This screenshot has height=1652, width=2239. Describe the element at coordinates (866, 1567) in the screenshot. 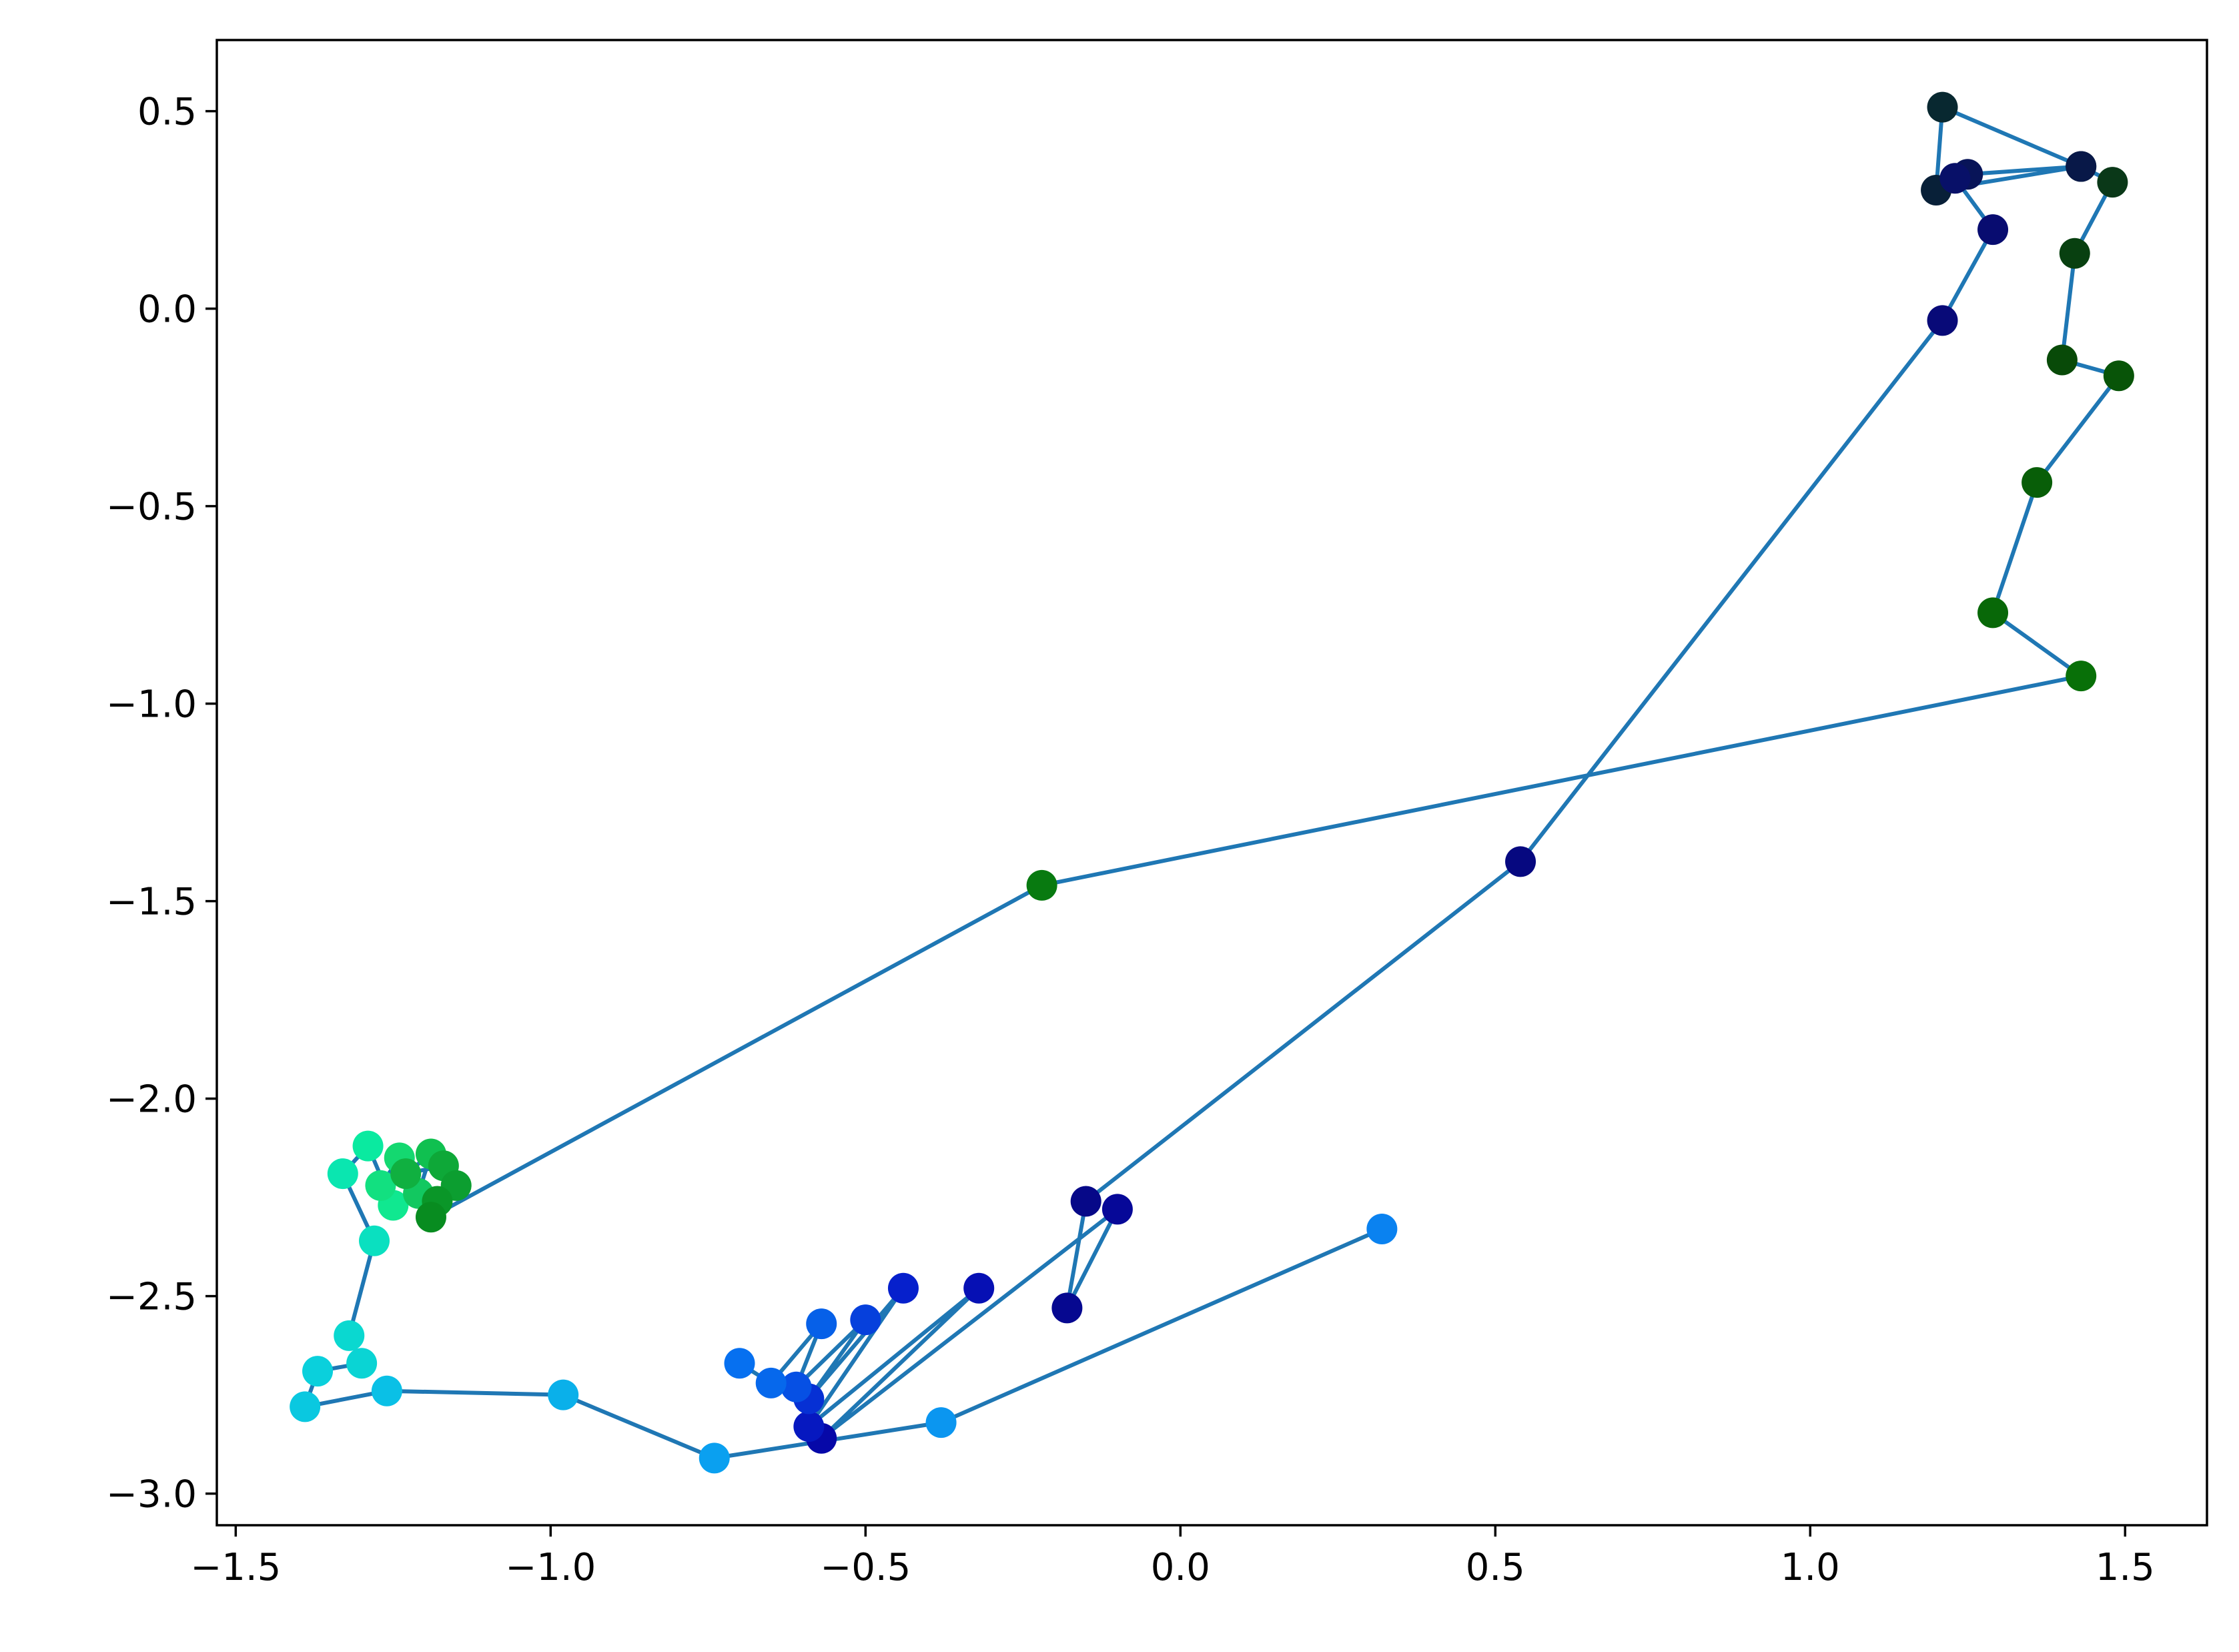

I see `x-tick-label-2: −0.5` at that location.